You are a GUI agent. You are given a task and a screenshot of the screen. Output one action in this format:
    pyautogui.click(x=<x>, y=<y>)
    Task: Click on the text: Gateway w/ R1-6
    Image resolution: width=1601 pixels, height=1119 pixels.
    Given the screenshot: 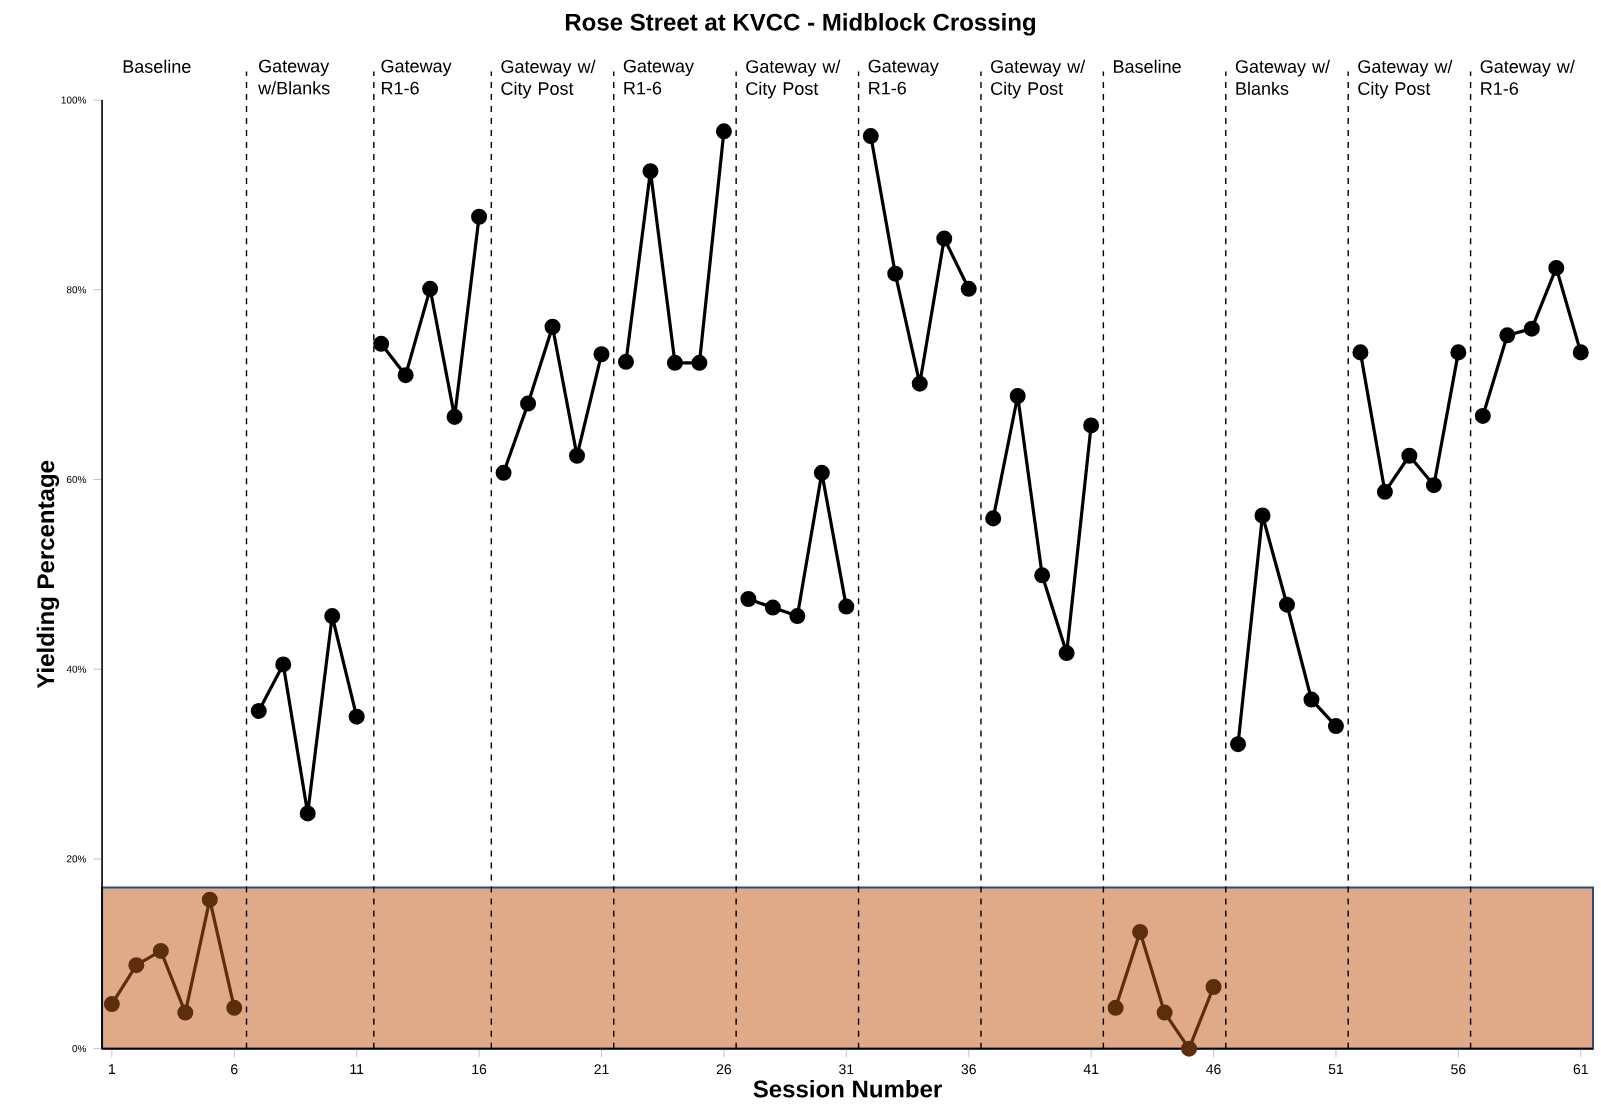 What is the action you would take?
    pyautogui.click(x=1527, y=77)
    